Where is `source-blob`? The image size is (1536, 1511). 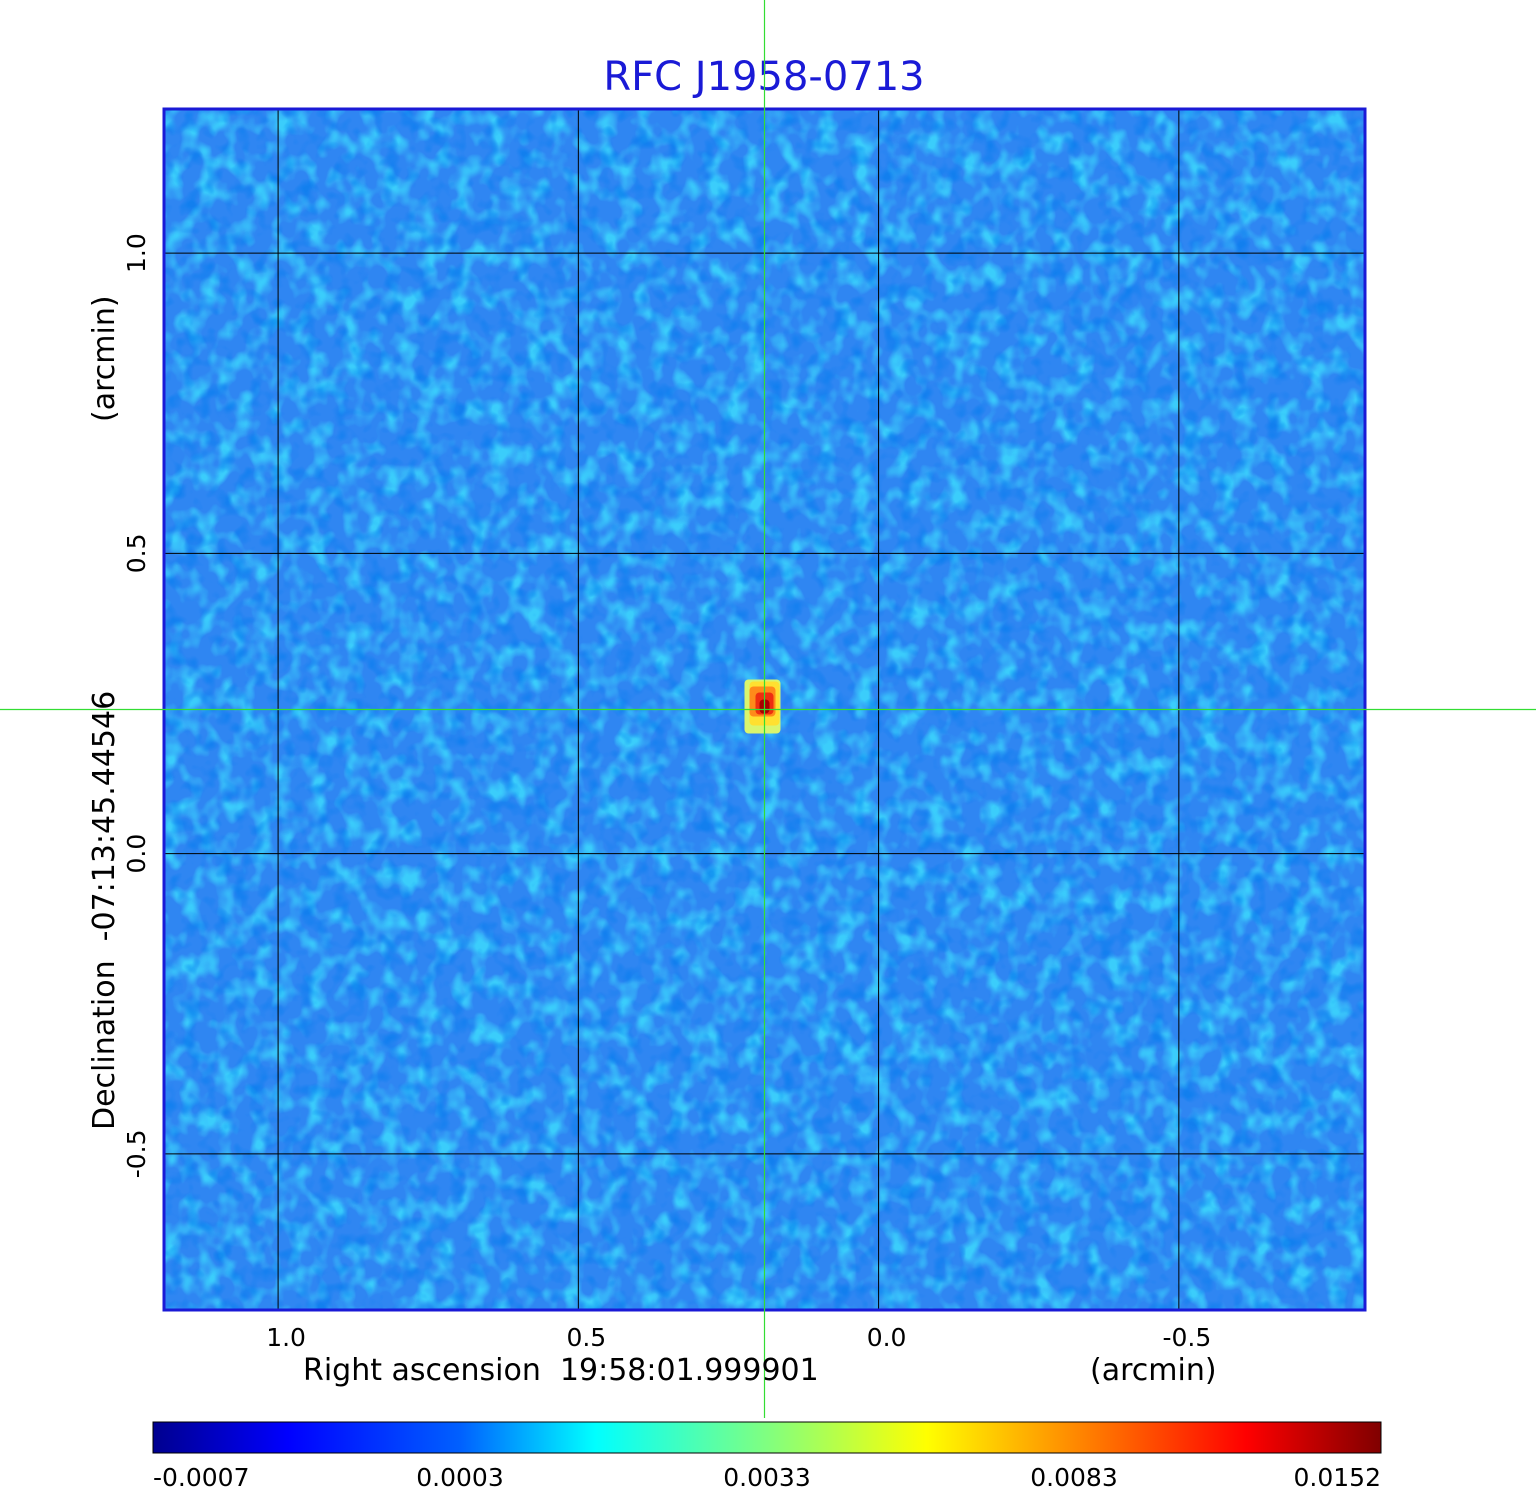
source-blob is located at coordinates (762, 706).